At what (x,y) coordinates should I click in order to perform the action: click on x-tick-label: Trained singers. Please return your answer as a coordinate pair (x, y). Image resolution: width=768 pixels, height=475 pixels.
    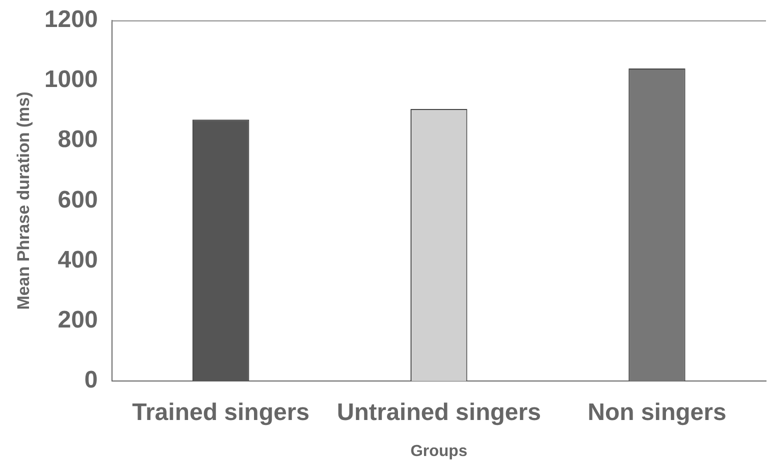
    Looking at the image, I should click on (221, 412).